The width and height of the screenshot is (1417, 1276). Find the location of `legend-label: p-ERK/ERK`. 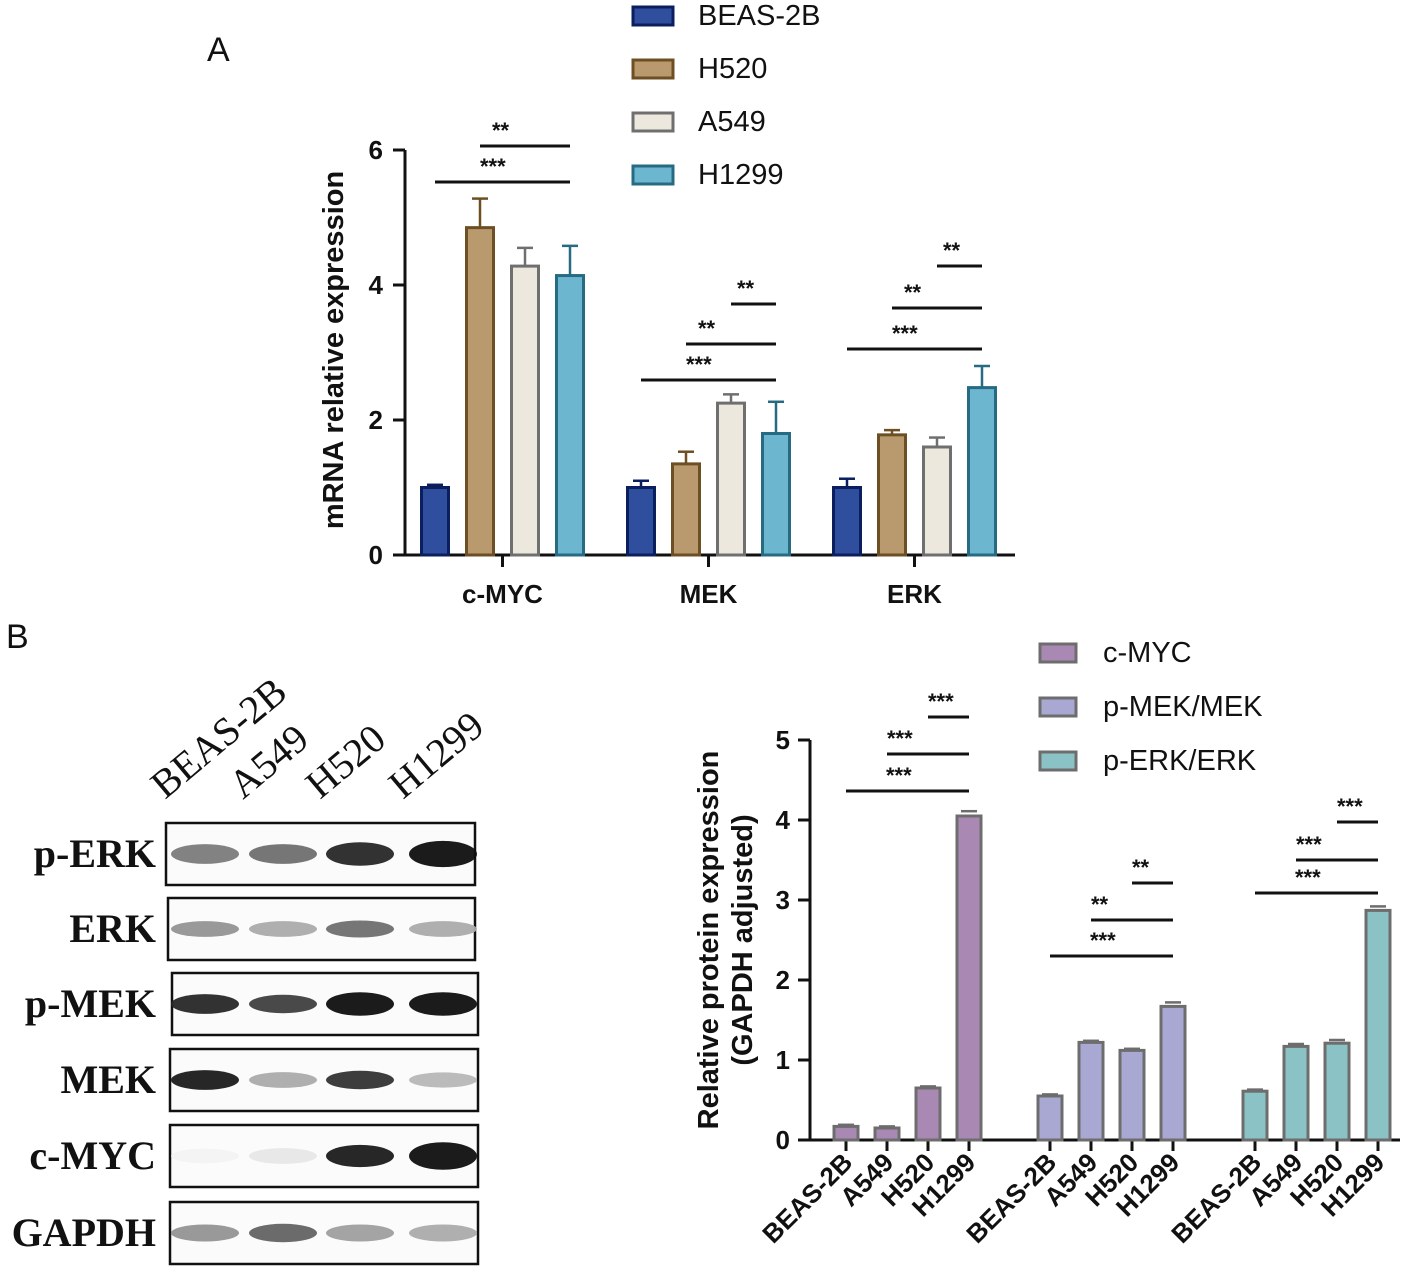

legend-label: p-ERK/ERK is located at coordinates (1180, 761).